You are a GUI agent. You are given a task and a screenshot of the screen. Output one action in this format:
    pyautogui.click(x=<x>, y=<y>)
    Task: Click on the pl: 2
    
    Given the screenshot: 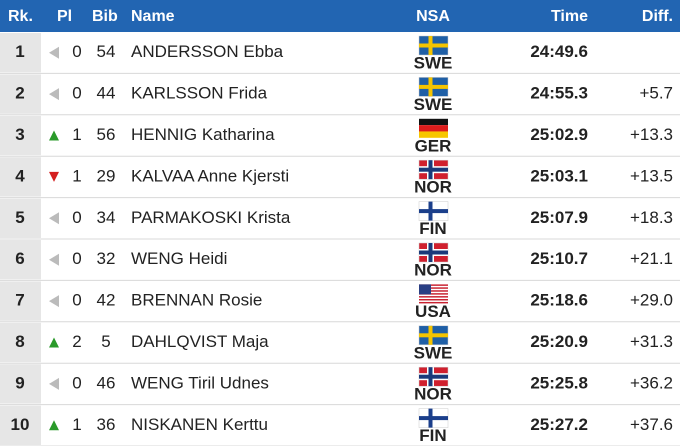 What is the action you would take?
    pyautogui.click(x=76, y=341)
    